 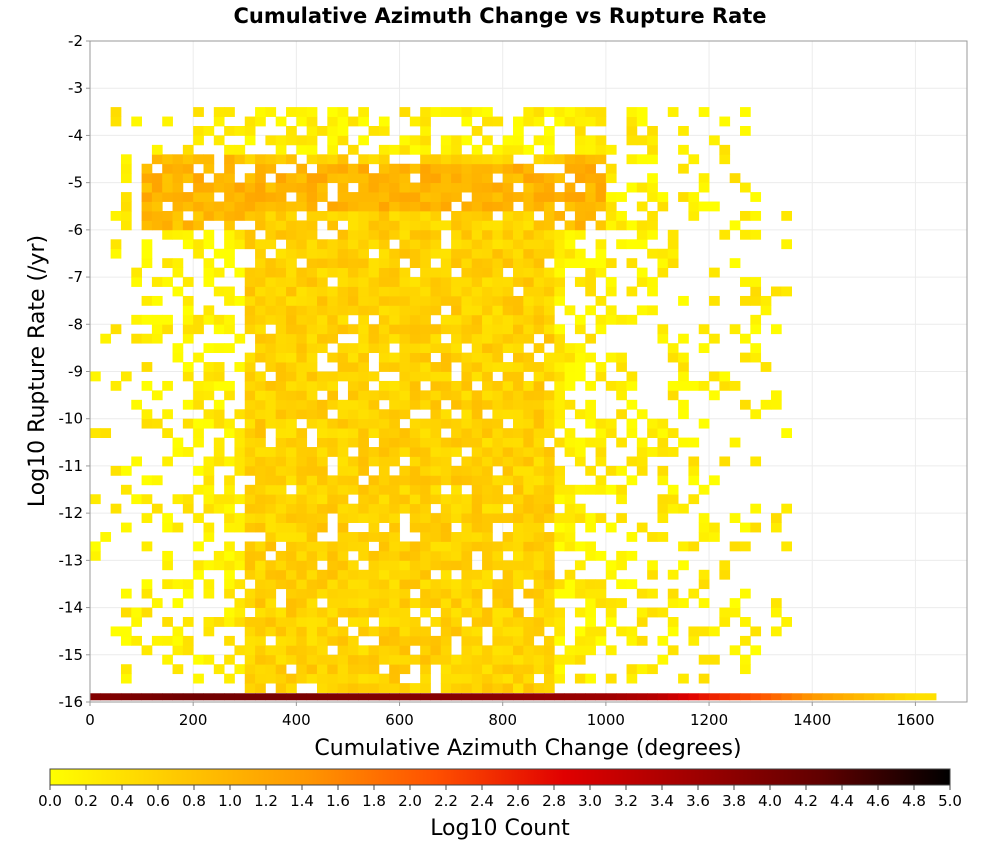 What do you see at coordinates (487, 697) in the screenshot?
I see `bottom-row-cell` at bounding box center [487, 697].